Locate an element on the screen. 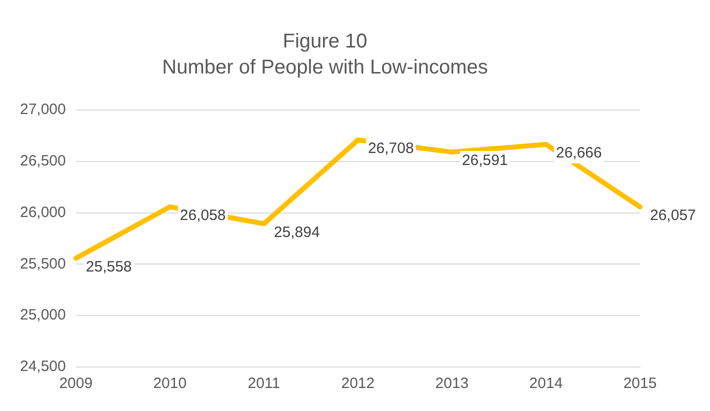 The height and width of the screenshot is (411, 710). data-label: 26,057 is located at coordinates (673, 215).